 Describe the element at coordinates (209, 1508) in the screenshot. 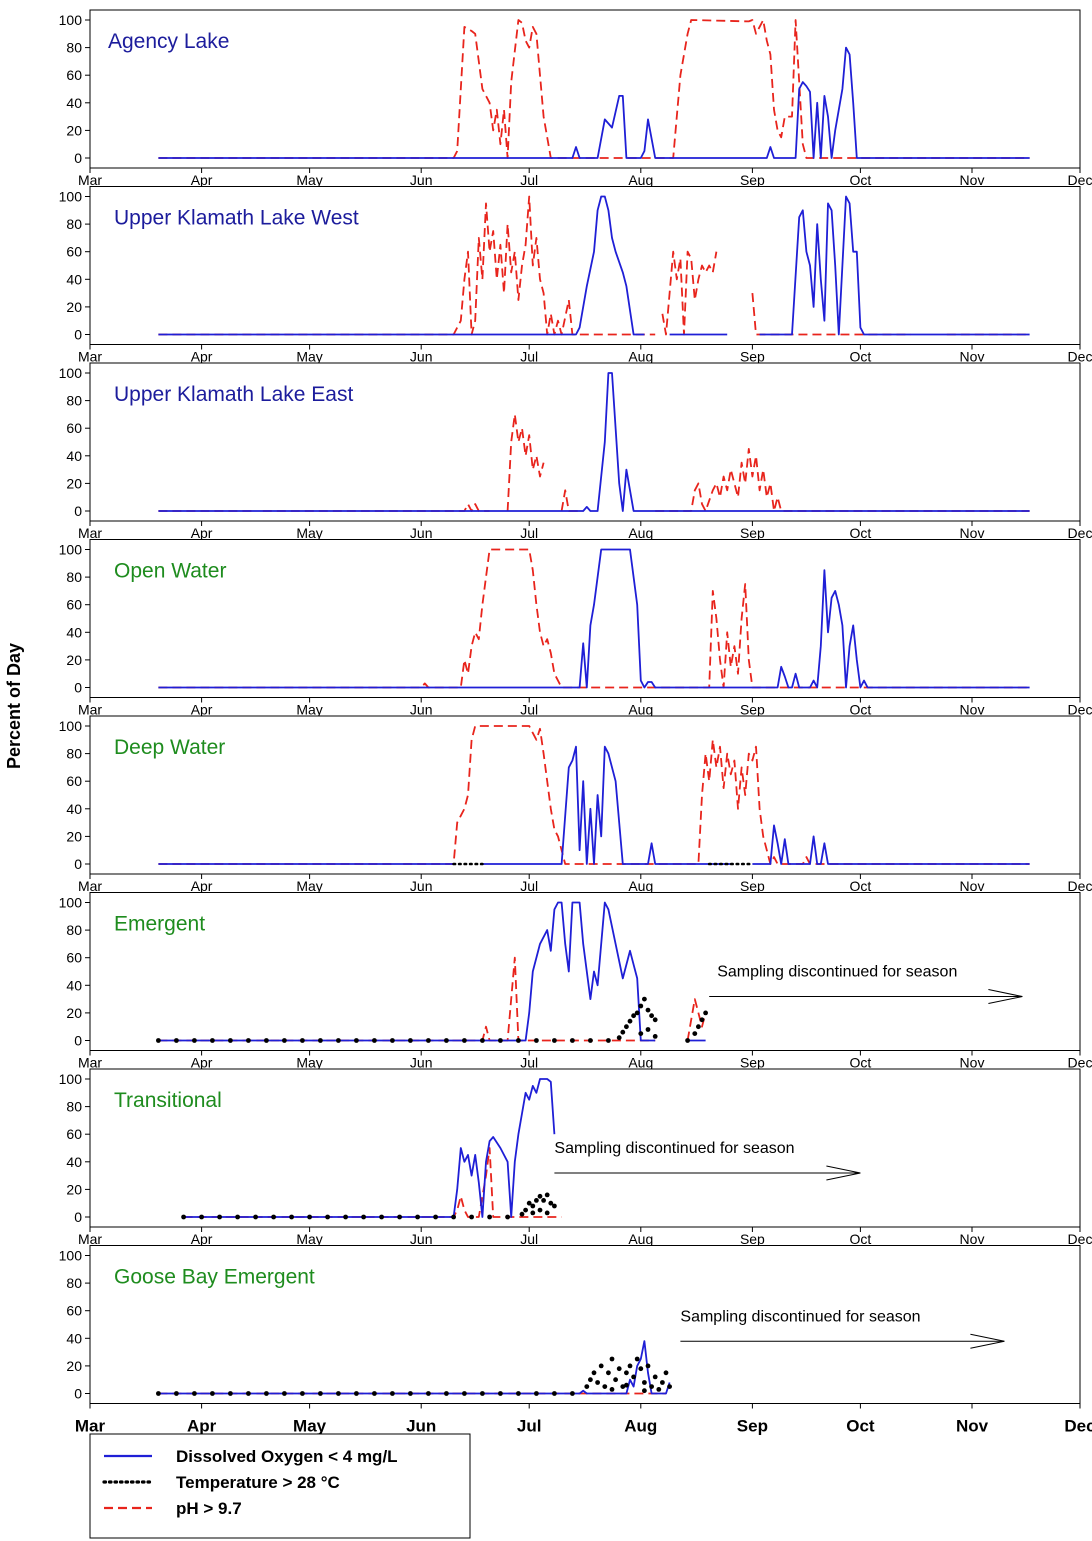

I see `legend-label-ph: pH > 9.7` at that location.